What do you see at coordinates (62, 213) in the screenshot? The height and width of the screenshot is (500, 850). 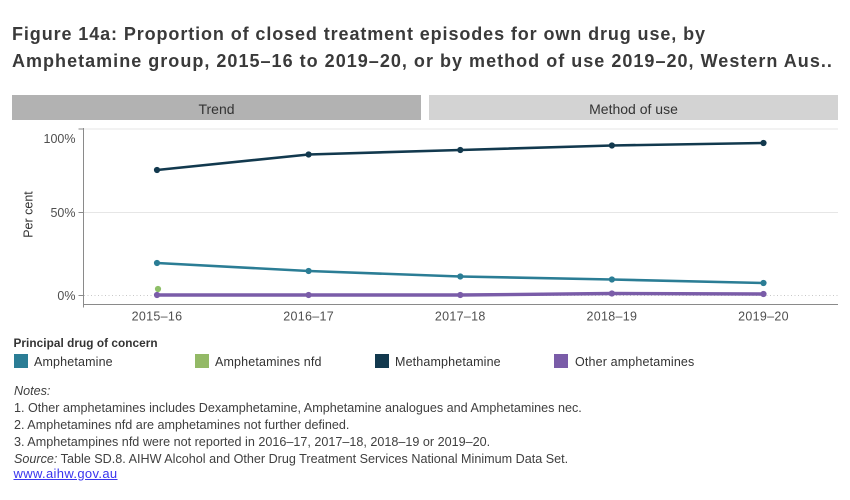 I see `svg-text: 50%` at bounding box center [62, 213].